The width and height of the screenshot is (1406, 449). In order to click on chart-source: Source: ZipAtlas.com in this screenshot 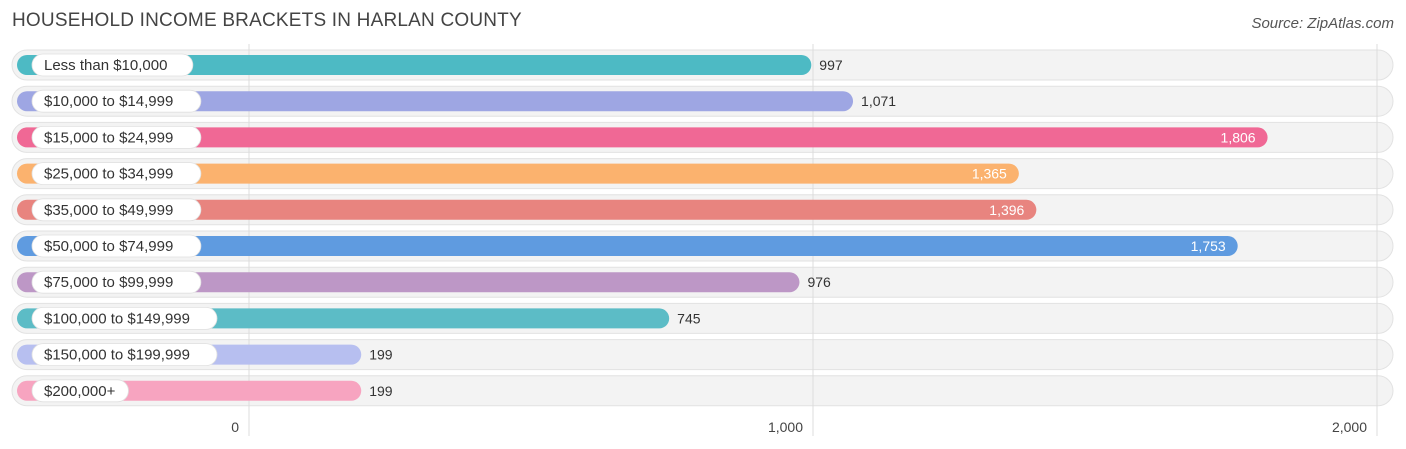, I will do `click(1322, 23)`.